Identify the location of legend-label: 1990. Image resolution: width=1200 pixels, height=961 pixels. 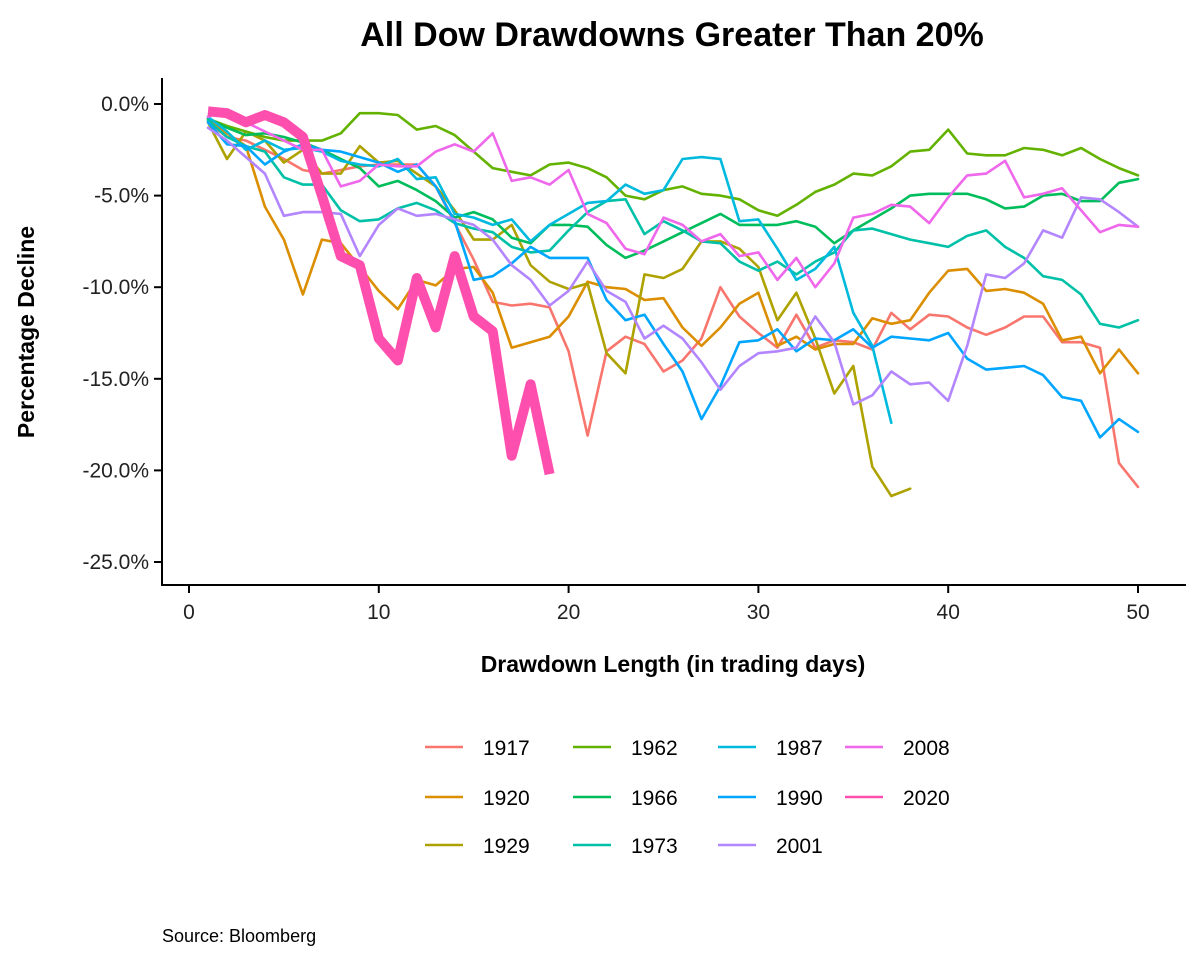
(799, 798).